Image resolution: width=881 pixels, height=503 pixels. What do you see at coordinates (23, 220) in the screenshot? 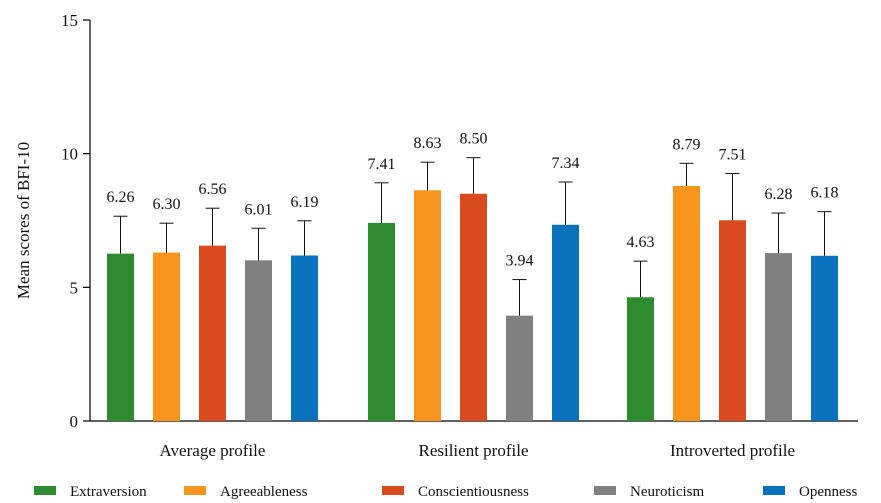
I see `y-axis-title: Mean scores of BFI-10` at bounding box center [23, 220].